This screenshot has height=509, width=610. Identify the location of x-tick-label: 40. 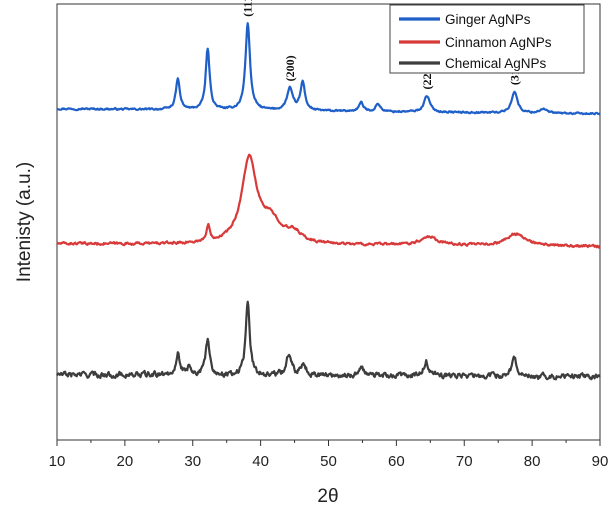
(260, 461).